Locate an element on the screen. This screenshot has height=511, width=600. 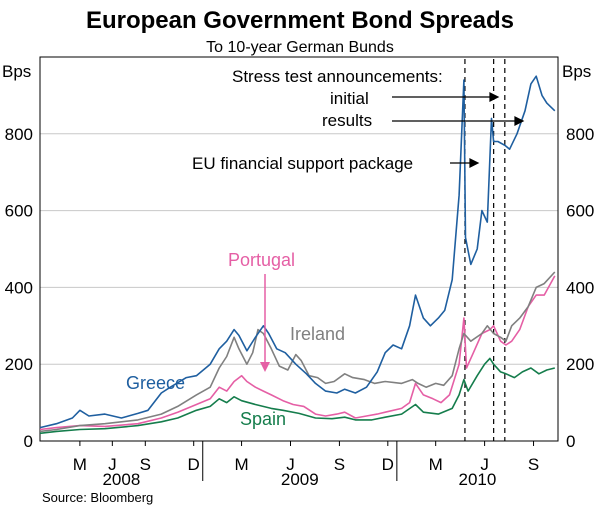
source-note: Source: Bloomberg is located at coordinates (97, 497).